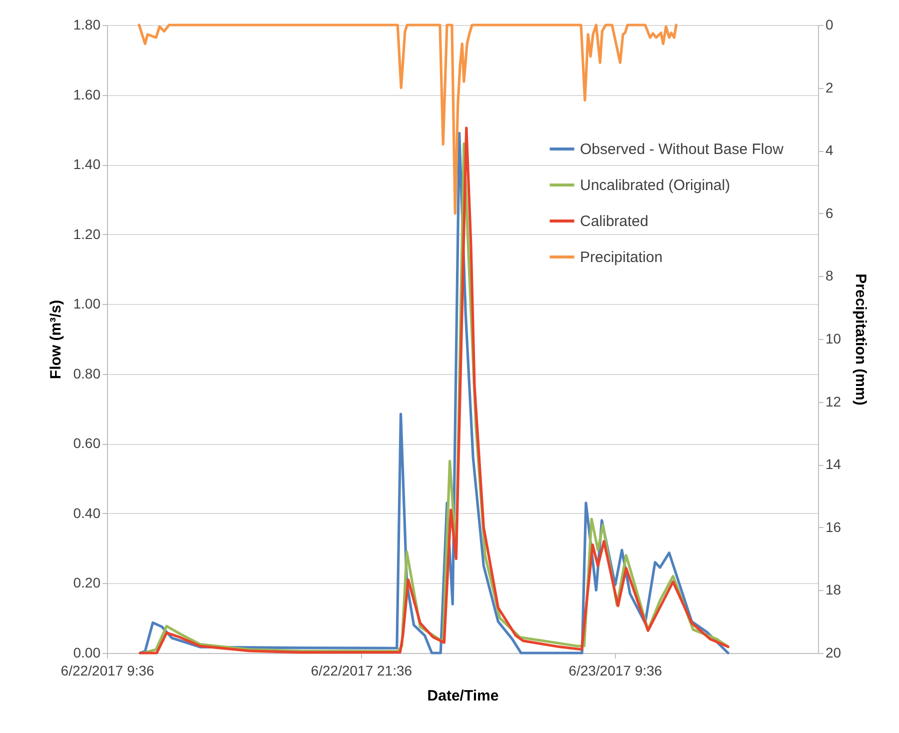 This screenshot has height=733, width=899. Describe the element at coordinates (361, 670) in the screenshot. I see `x-tick-label: 6/22/2017 21:36` at that location.